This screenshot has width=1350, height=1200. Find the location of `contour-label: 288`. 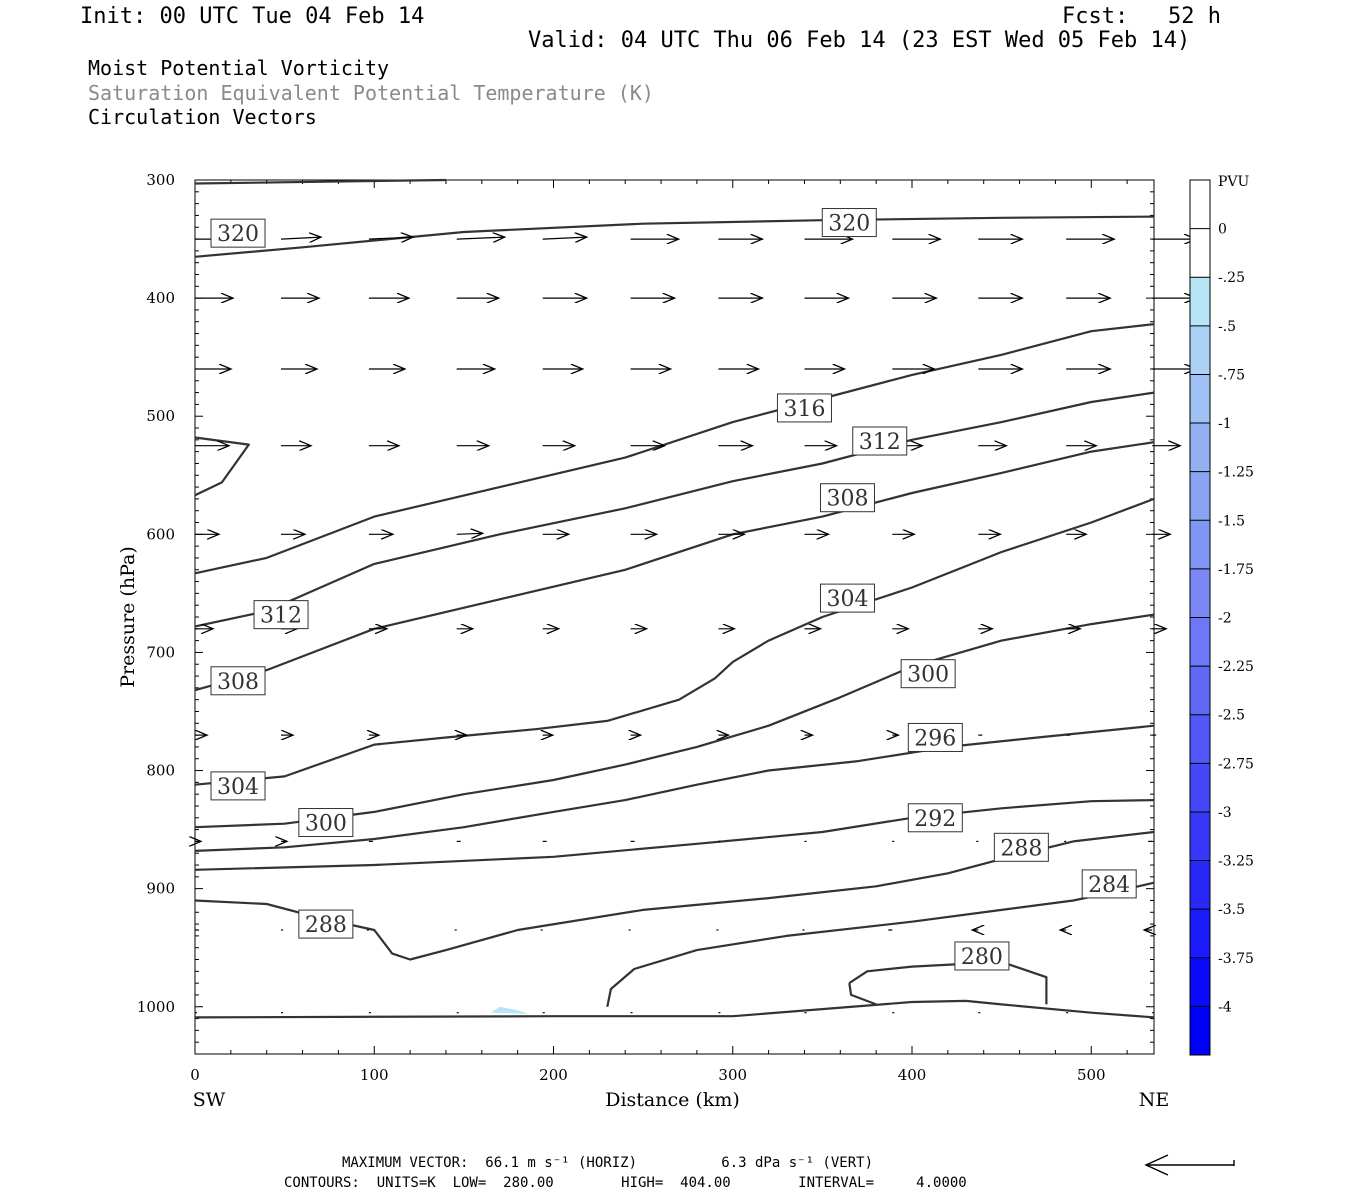

contour-label: 288 is located at coordinates (1021, 848).